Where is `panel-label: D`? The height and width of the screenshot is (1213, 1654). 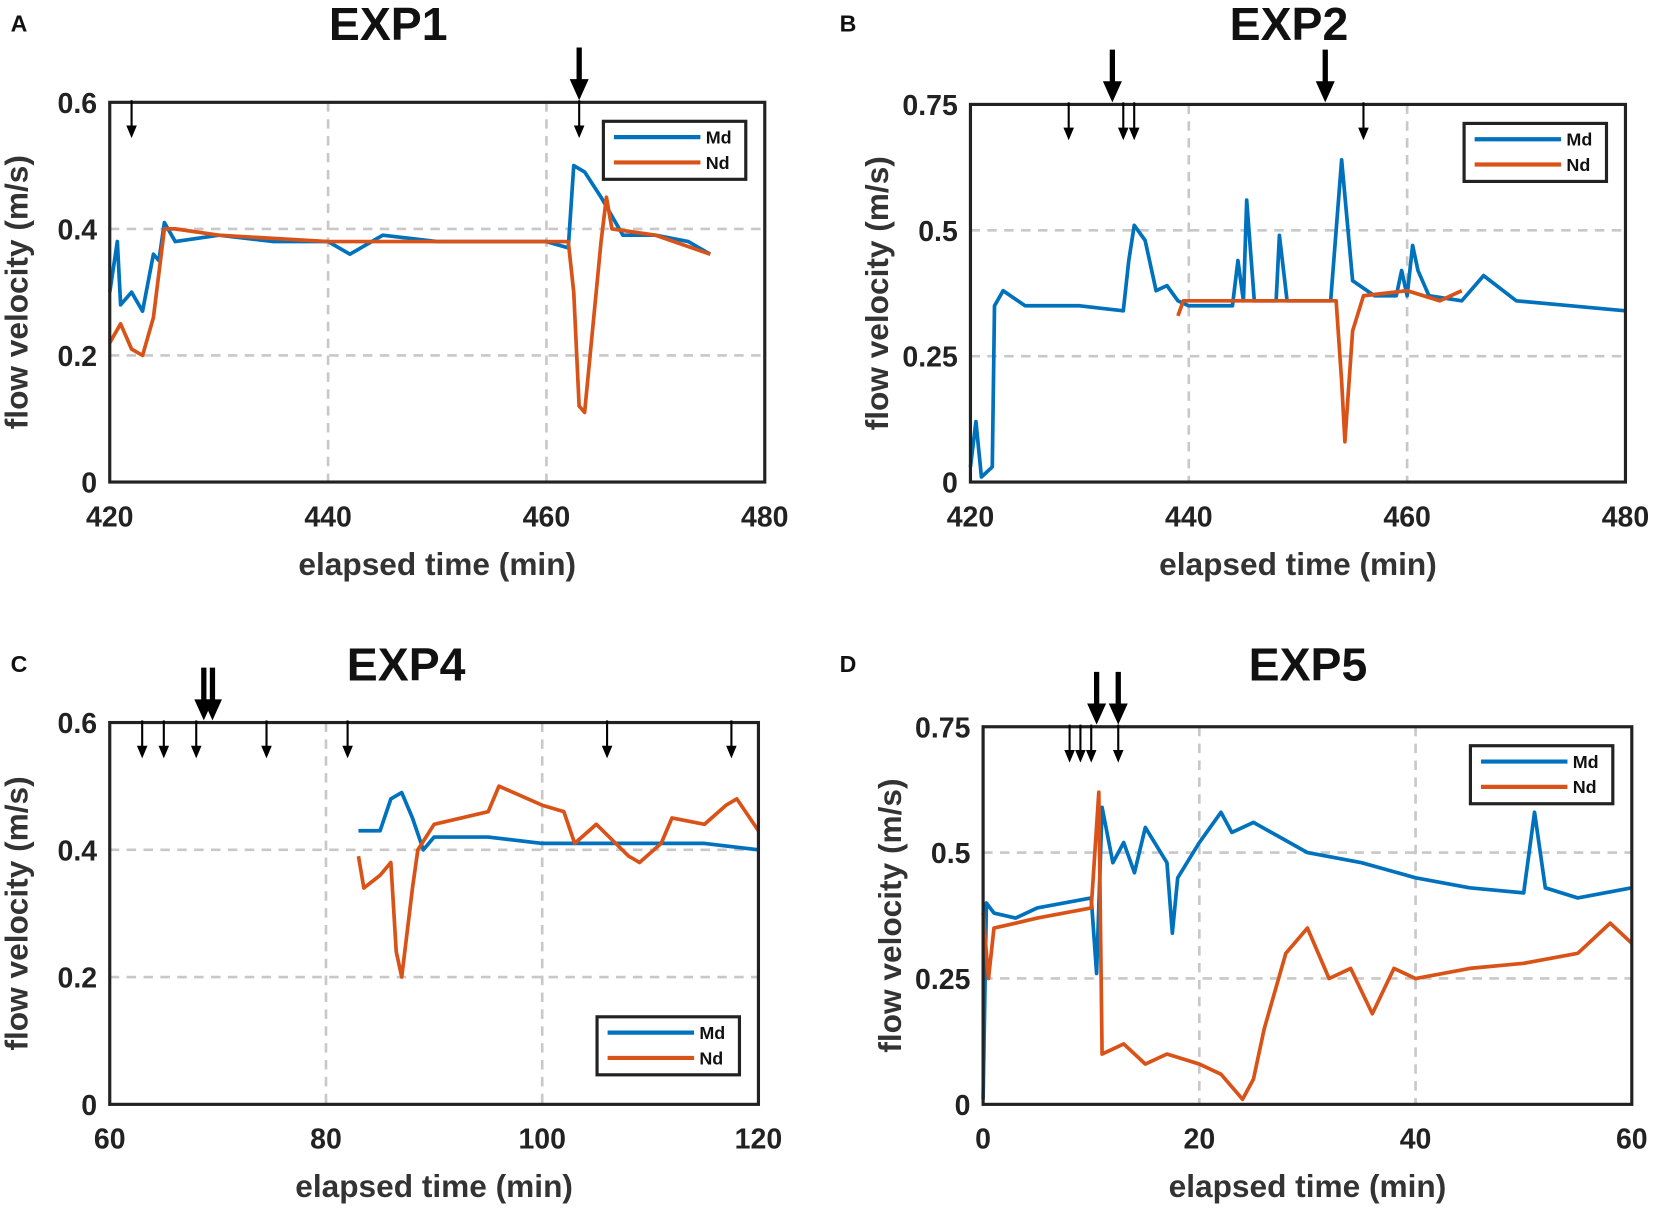 panel-label: D is located at coordinates (848, 664).